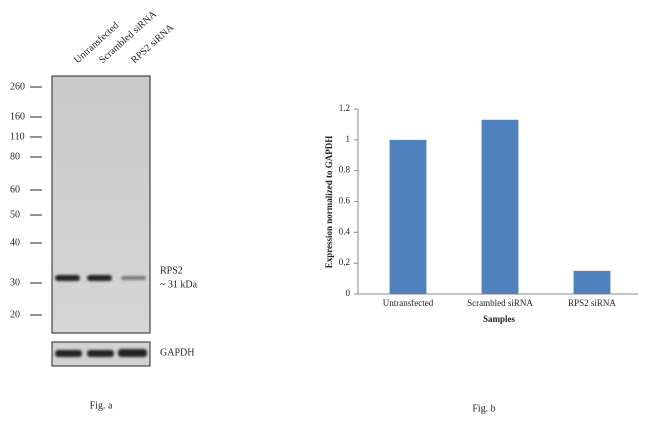 The width and height of the screenshot is (650, 444). Describe the element at coordinates (171, 270) in the screenshot. I see `band-label: RPS2` at that location.